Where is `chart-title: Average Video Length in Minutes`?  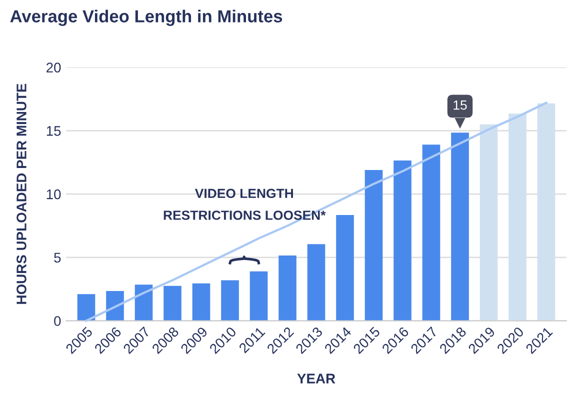
chart-title: Average Video Length in Minutes is located at coordinates (146, 18).